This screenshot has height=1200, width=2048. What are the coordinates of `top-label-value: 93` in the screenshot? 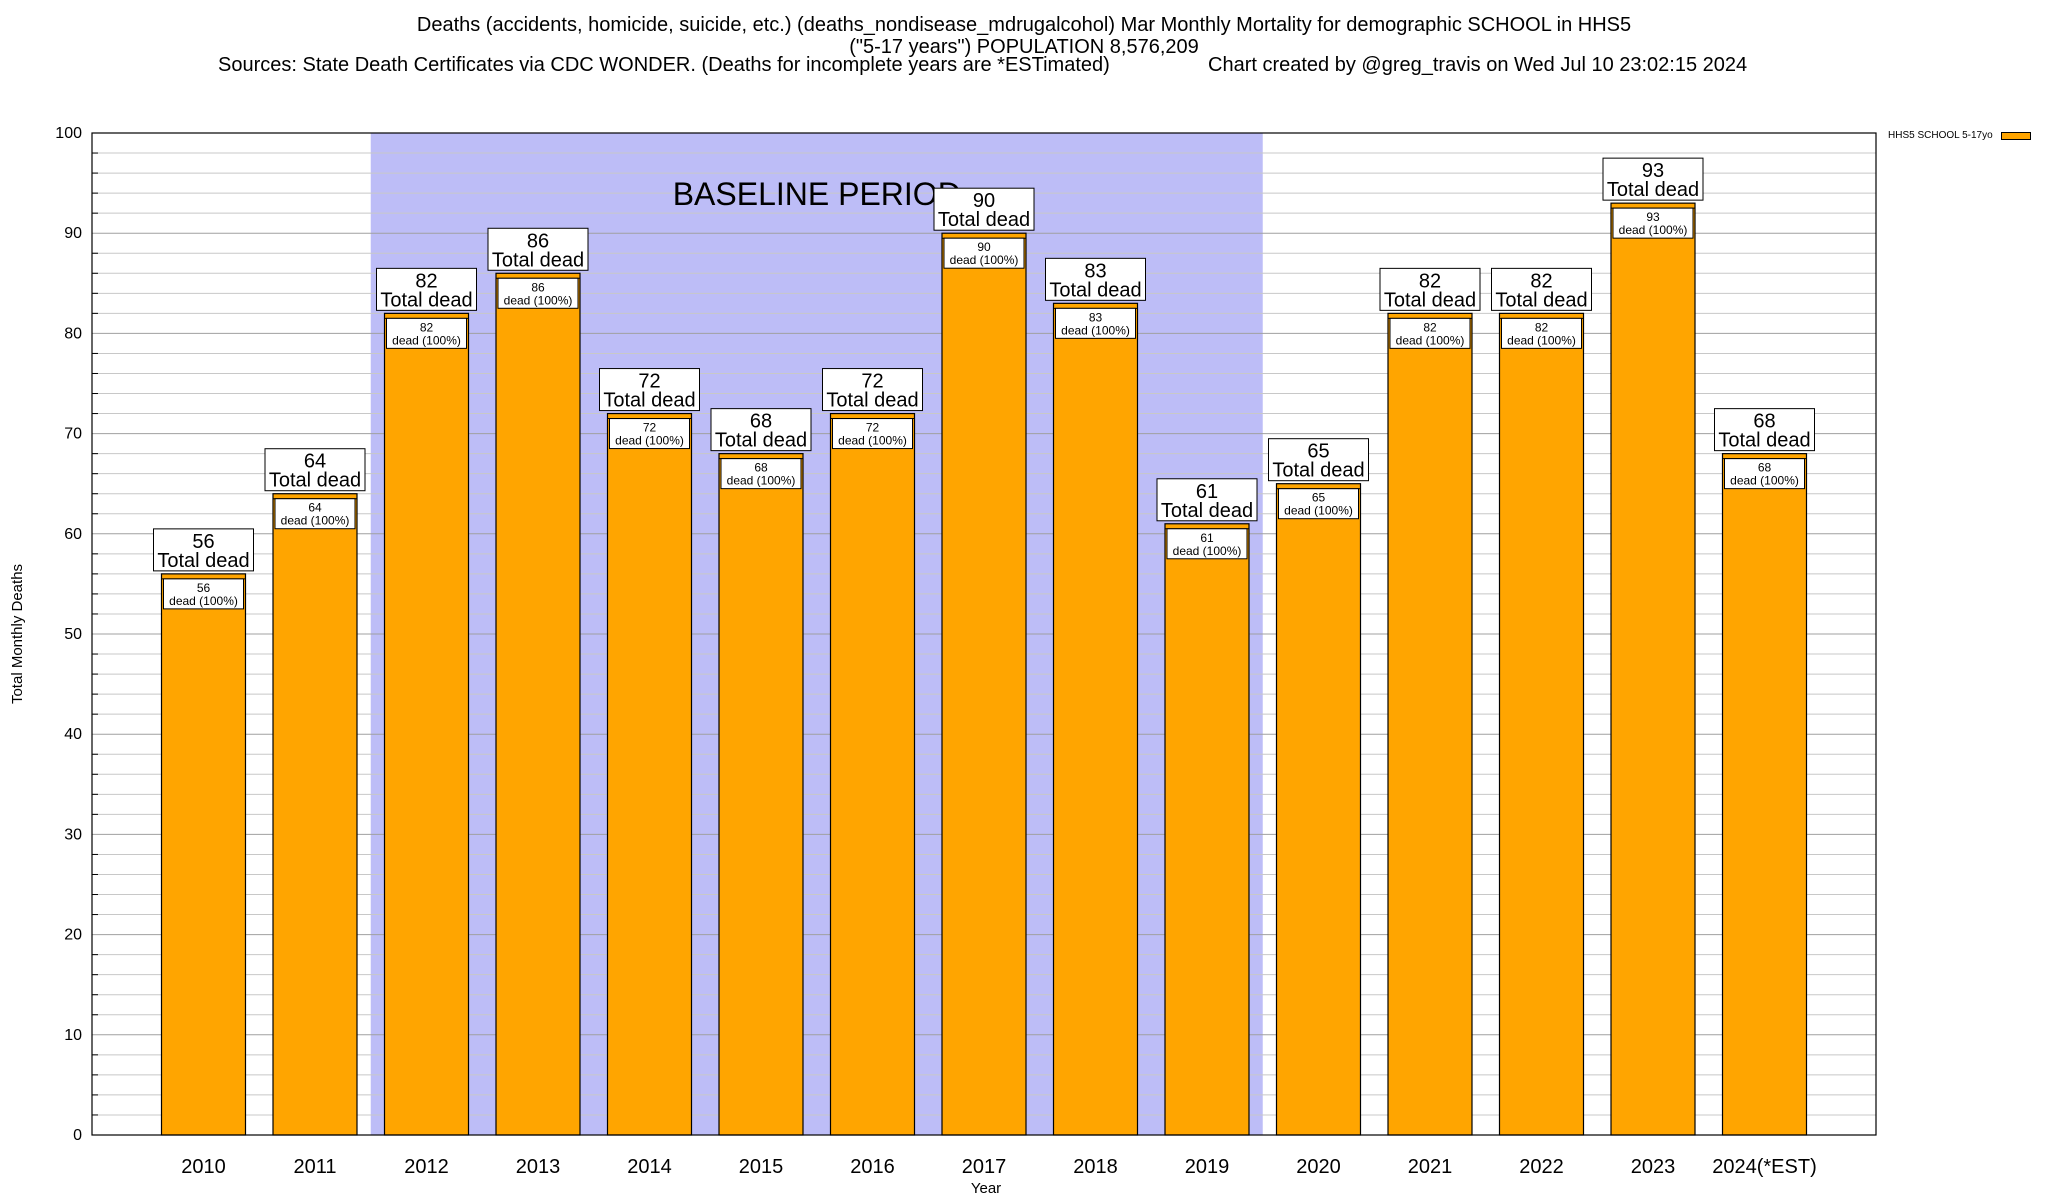 It's located at (1653, 171).